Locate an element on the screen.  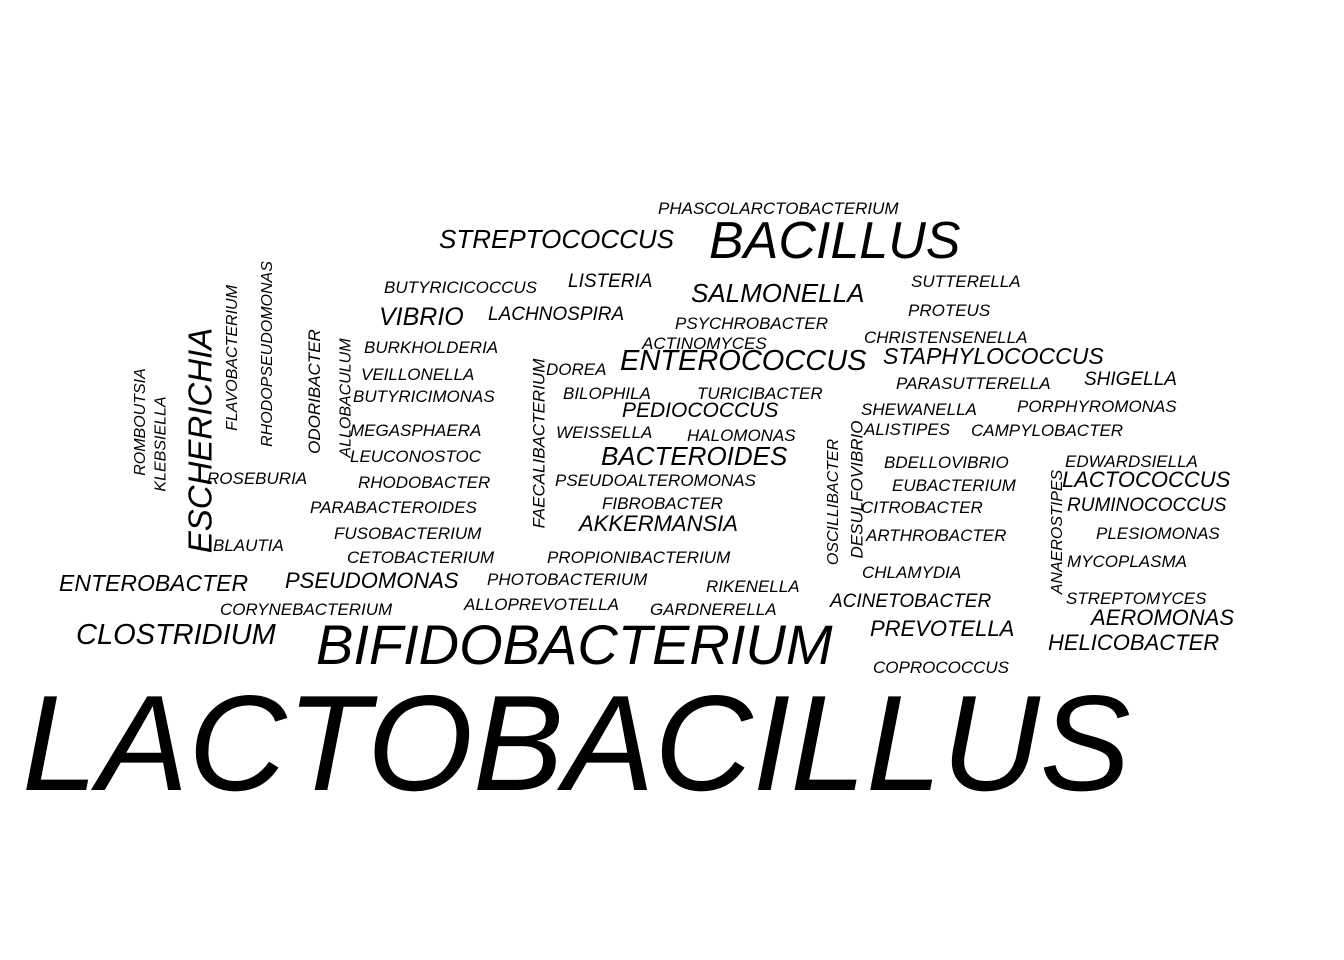
word-phascolarctobacterium: PHASCOLARCTOBACTERIUM is located at coordinates (778, 208).